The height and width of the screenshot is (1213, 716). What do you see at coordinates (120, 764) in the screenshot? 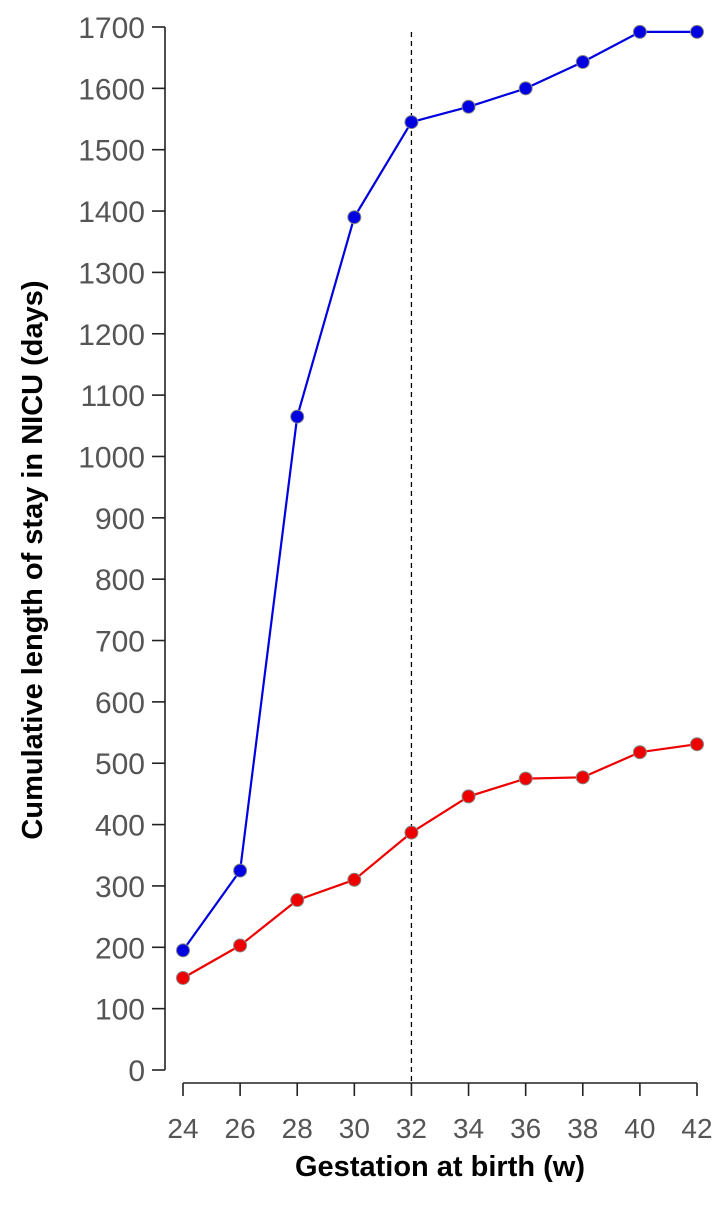
I see `y-tick-label: 500` at bounding box center [120, 764].